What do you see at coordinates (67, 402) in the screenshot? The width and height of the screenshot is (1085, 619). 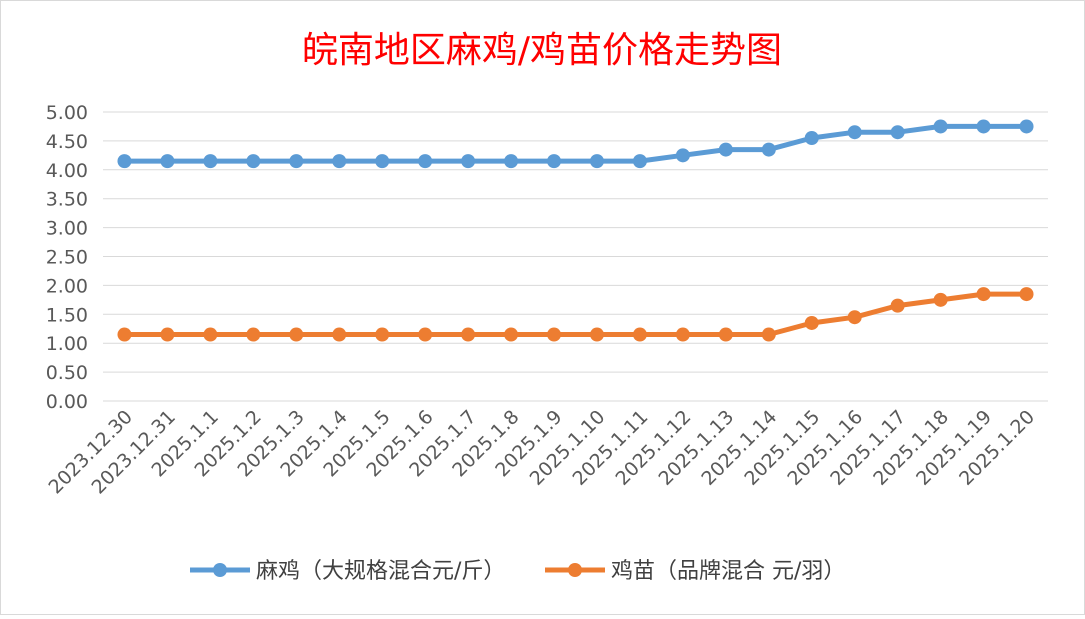 I see `y-tick-label: 0.00` at bounding box center [67, 402].